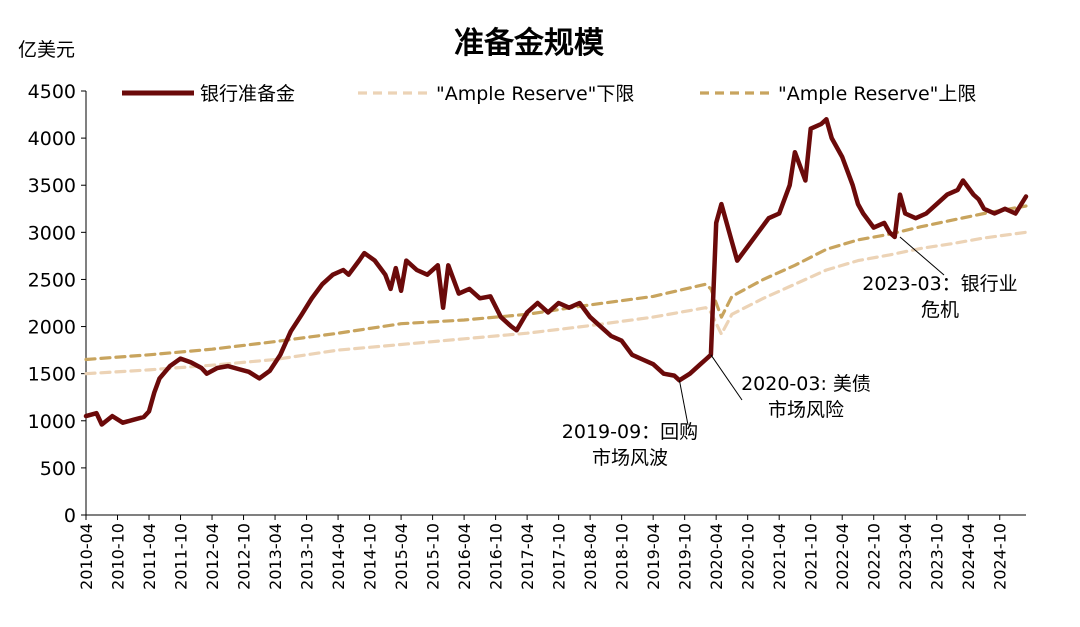  I want to click on x-tick-label: 2020-04, so click(716, 556).